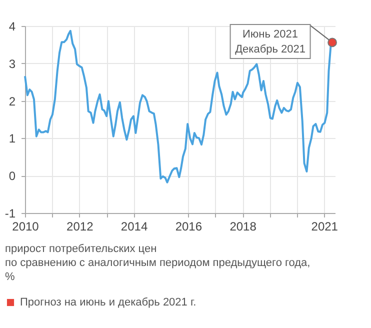  I want to click on x-tick-label: 2018, so click(243, 227).